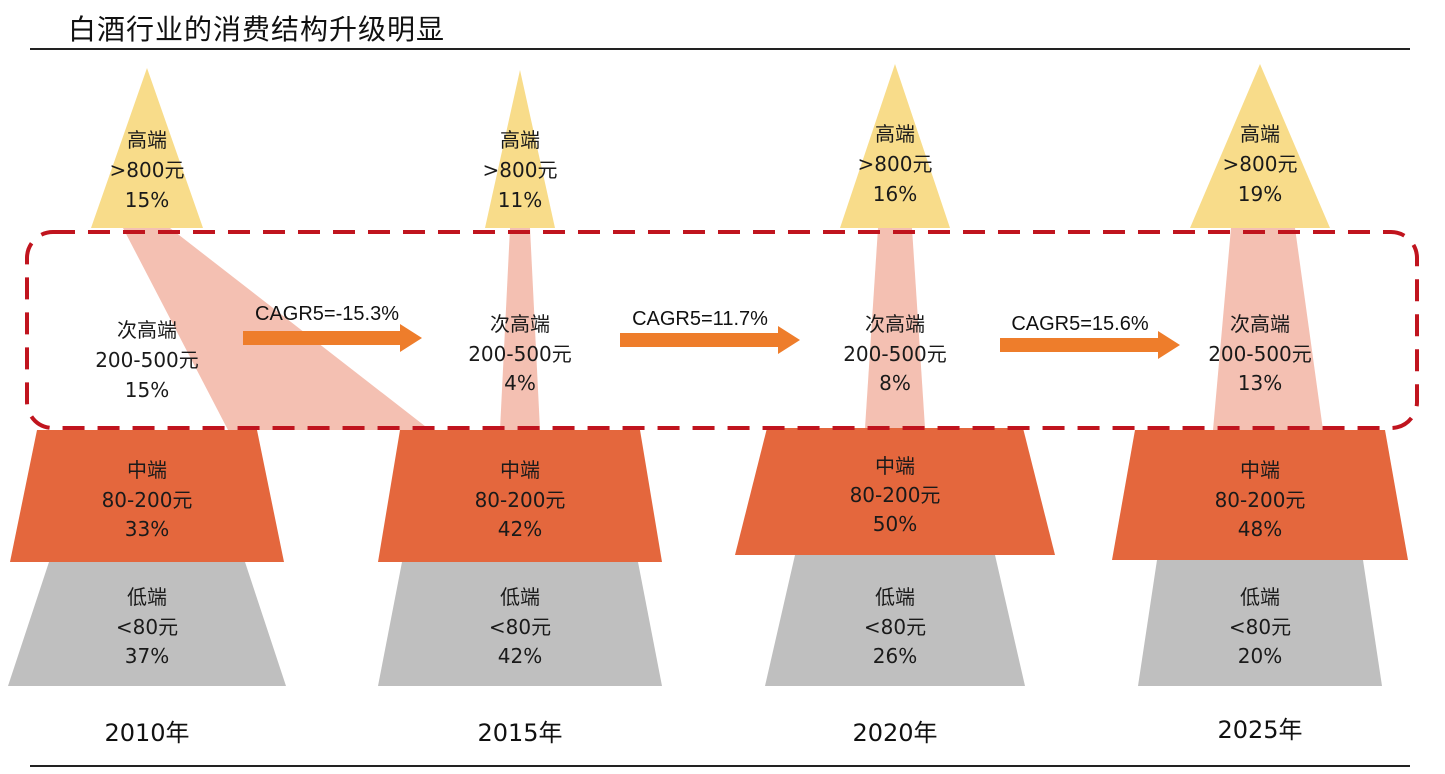 This screenshot has height=774, width=1445. Describe the element at coordinates (895, 656) in the screenshot. I see `low-tier-pct: 26%` at that location.